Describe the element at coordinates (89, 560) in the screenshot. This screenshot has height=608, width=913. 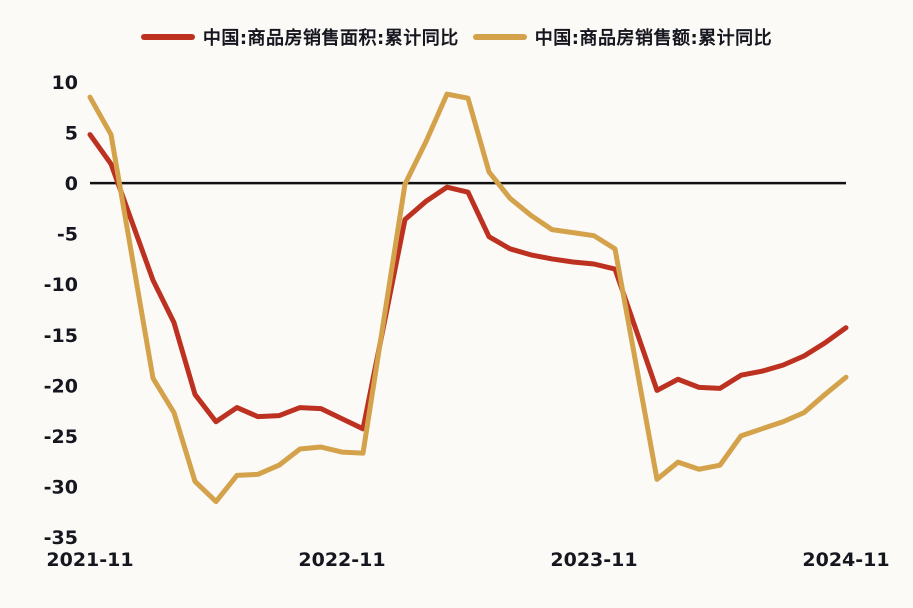
I see `x-axis-tick-label: 2021-11` at that location.